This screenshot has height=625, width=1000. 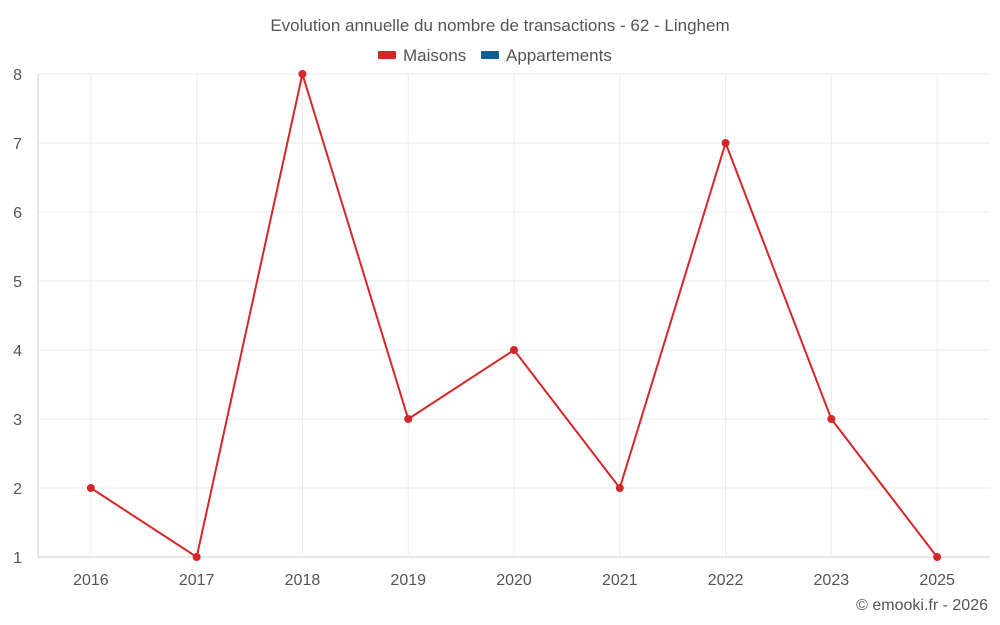 I want to click on x-tick-label: 2018, so click(x=303, y=580).